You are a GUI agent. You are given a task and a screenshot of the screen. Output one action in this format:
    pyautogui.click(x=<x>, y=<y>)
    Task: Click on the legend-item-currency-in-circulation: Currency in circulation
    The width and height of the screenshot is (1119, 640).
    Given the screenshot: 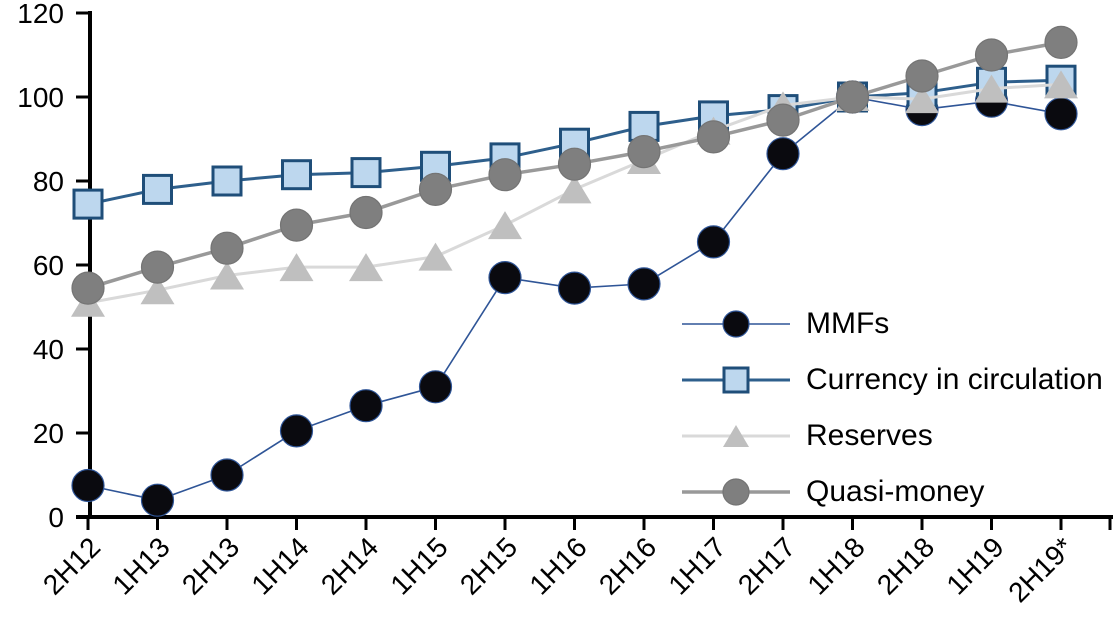 What is the action you would take?
    pyautogui.click(x=891, y=380)
    